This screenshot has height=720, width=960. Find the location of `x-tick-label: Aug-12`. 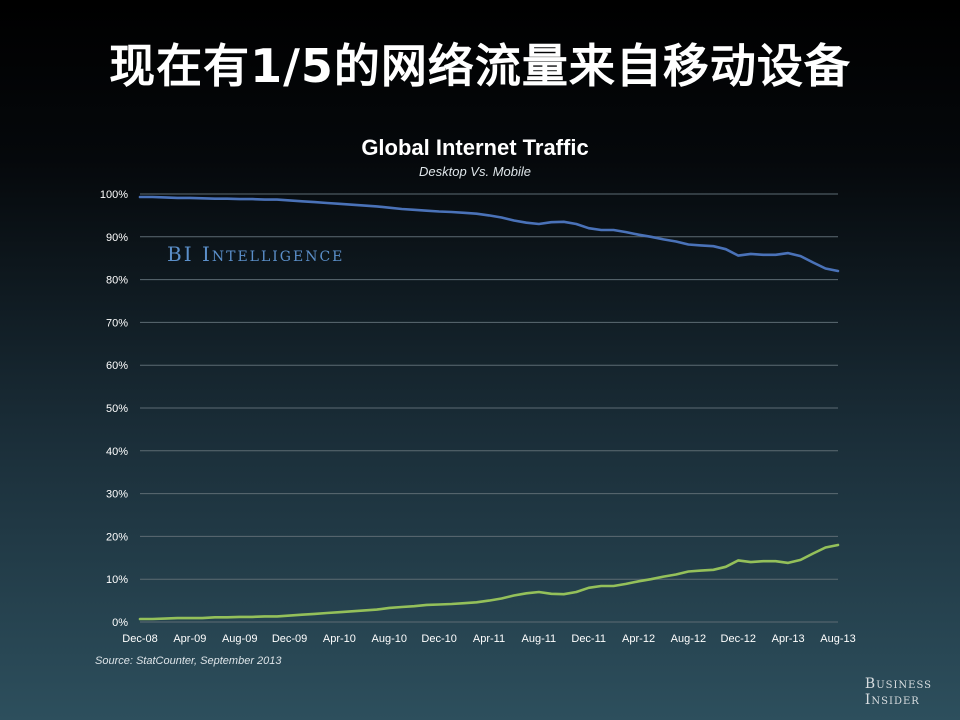

x-tick-label: Aug-12 is located at coordinates (688, 639).